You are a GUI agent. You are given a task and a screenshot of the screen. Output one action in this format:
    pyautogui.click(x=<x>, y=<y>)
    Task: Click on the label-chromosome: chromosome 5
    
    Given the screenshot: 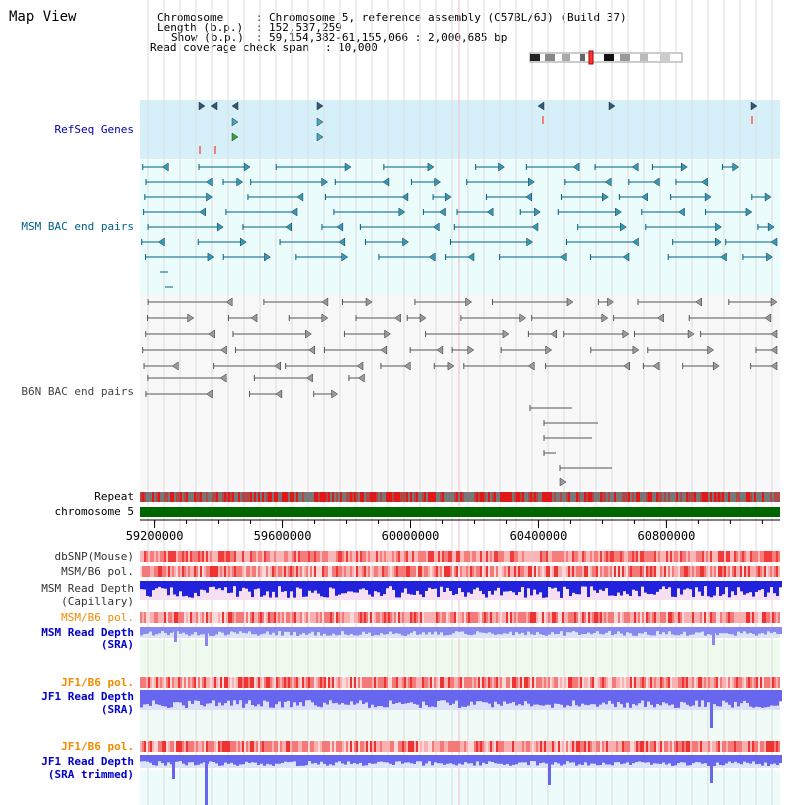 What is the action you would take?
    pyautogui.click(x=94, y=511)
    